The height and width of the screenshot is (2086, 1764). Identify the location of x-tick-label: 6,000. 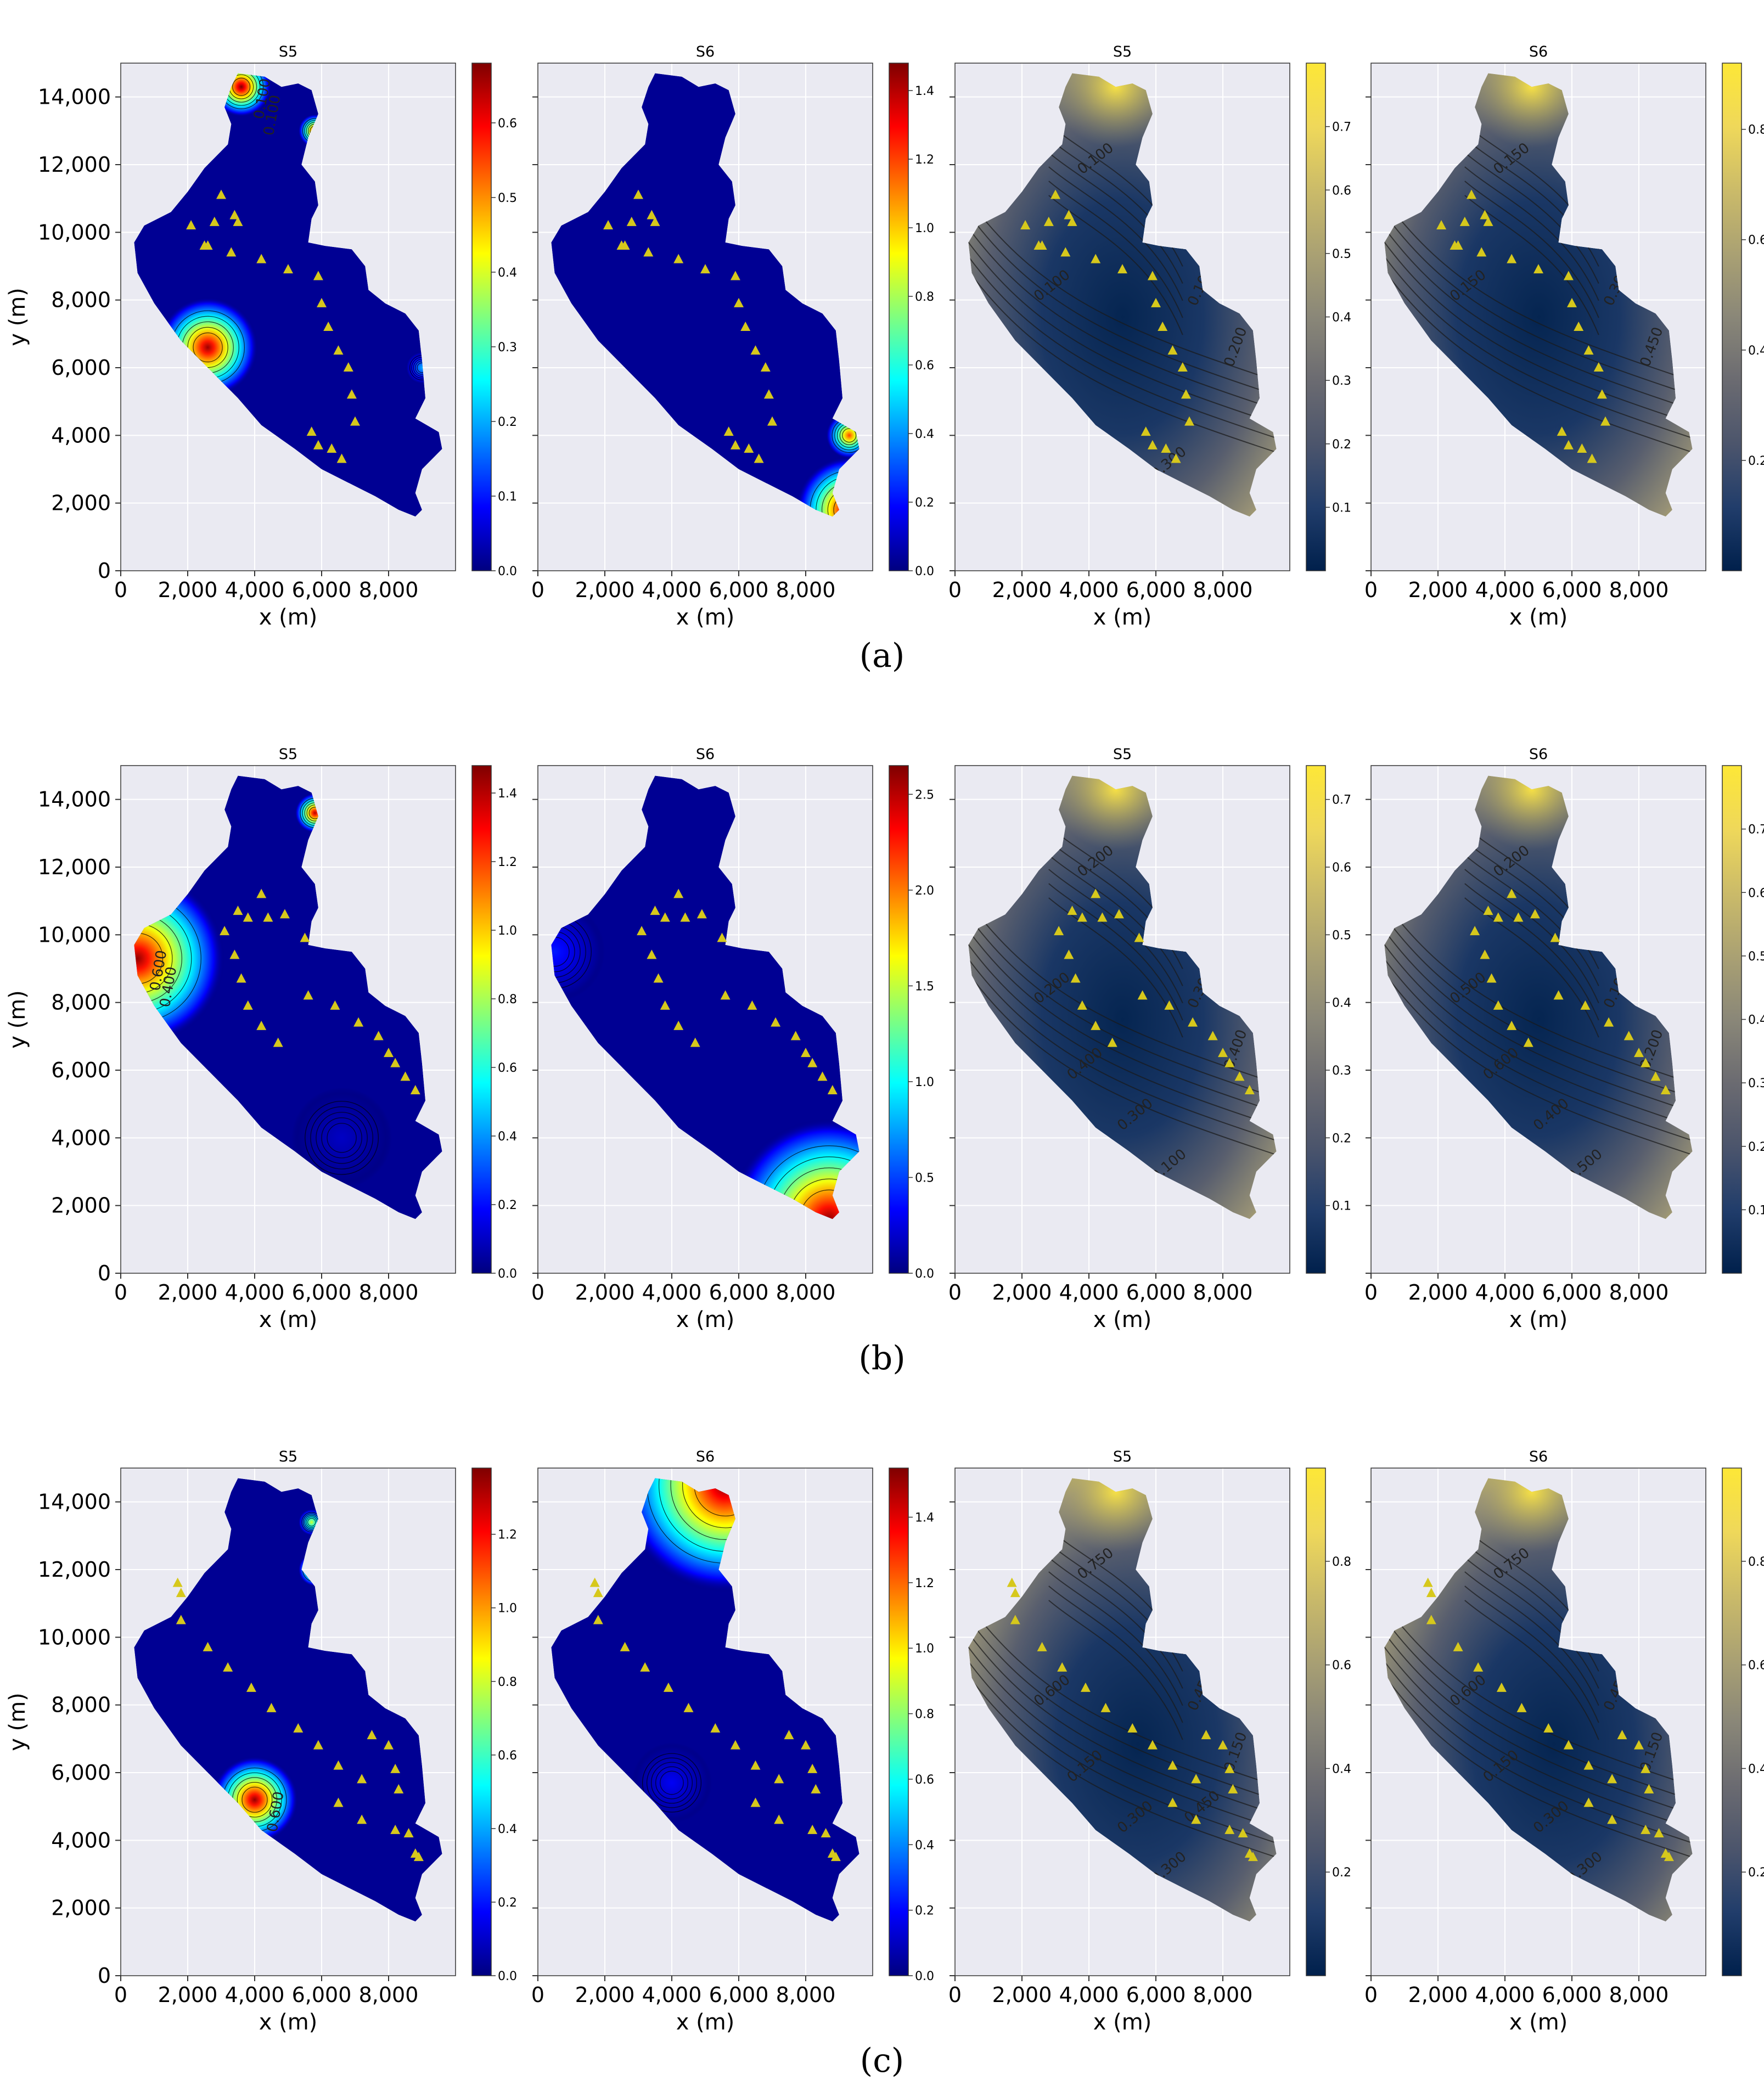
(1156, 590).